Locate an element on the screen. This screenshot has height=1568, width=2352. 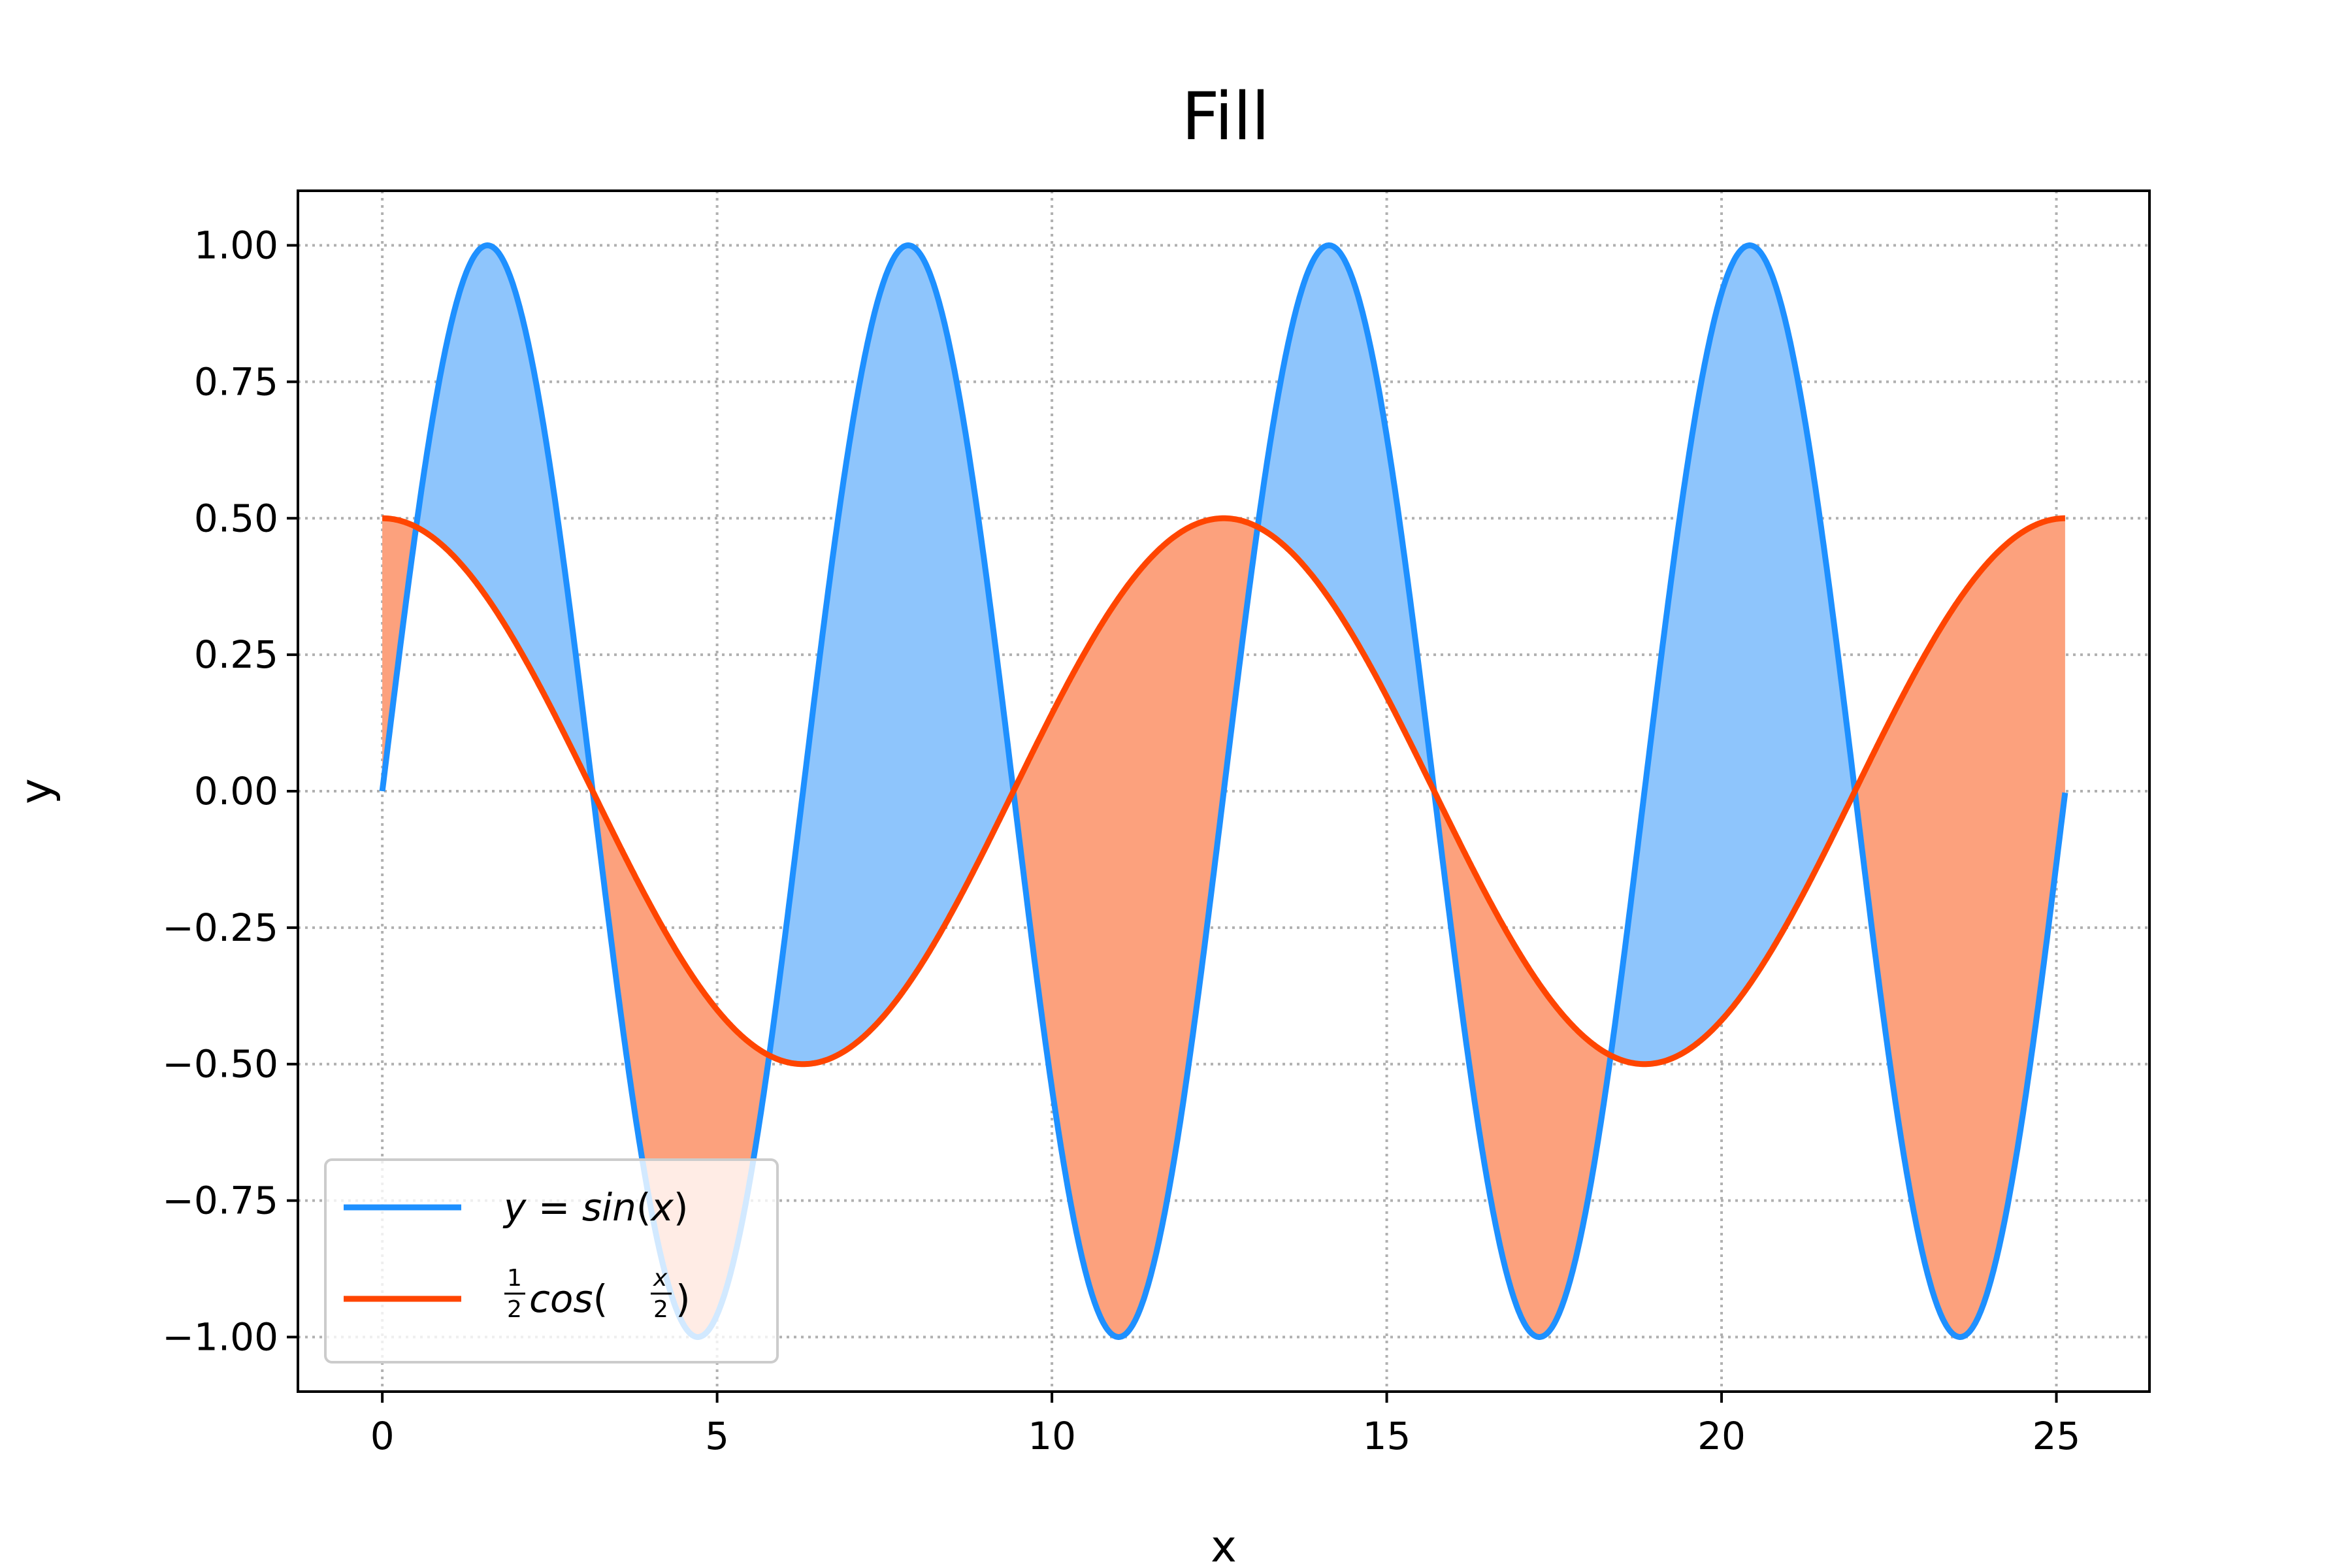
x-tick-label: 25 is located at coordinates (2057, 1436).